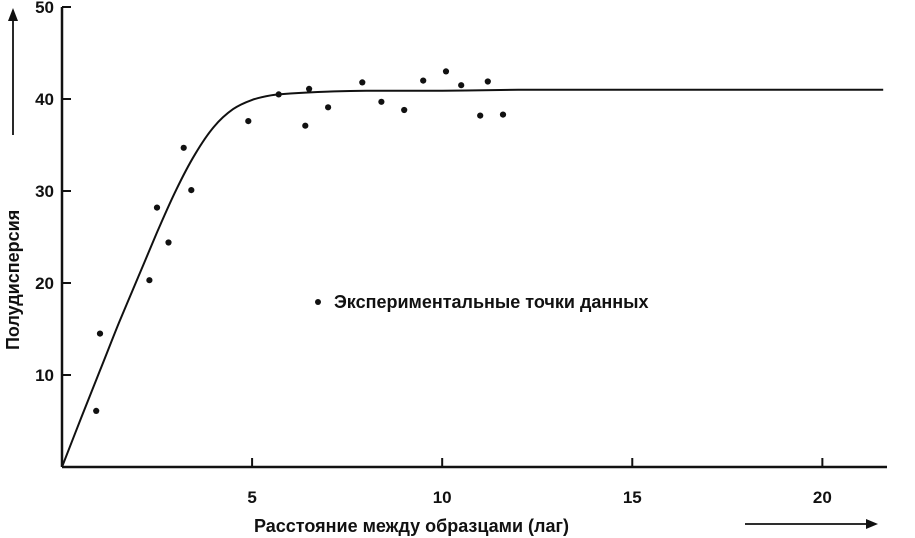 The height and width of the screenshot is (538, 915). What do you see at coordinates (632, 497) in the screenshot?
I see `x-tick-label: 15` at bounding box center [632, 497].